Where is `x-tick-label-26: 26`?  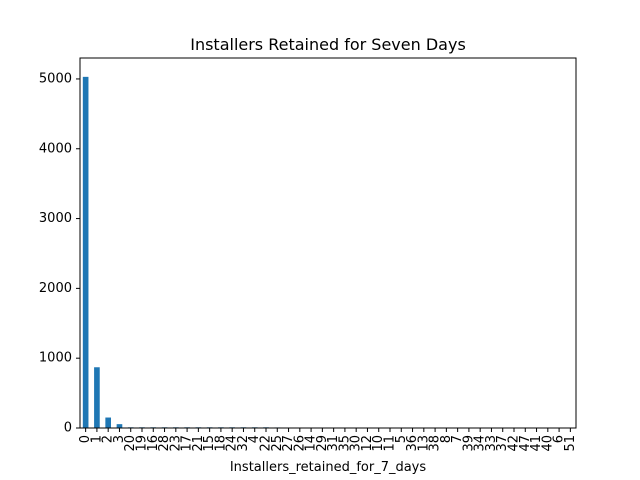
x-tick-label-26: 26 is located at coordinates (299, 443).